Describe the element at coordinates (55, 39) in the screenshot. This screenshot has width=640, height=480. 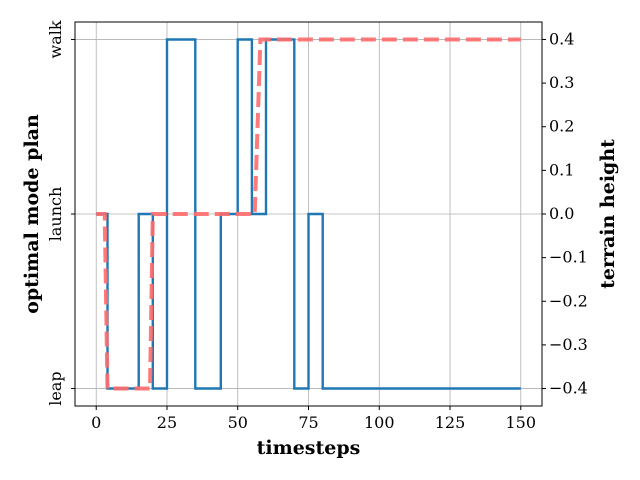
I see `left-tick-label: walk` at that location.